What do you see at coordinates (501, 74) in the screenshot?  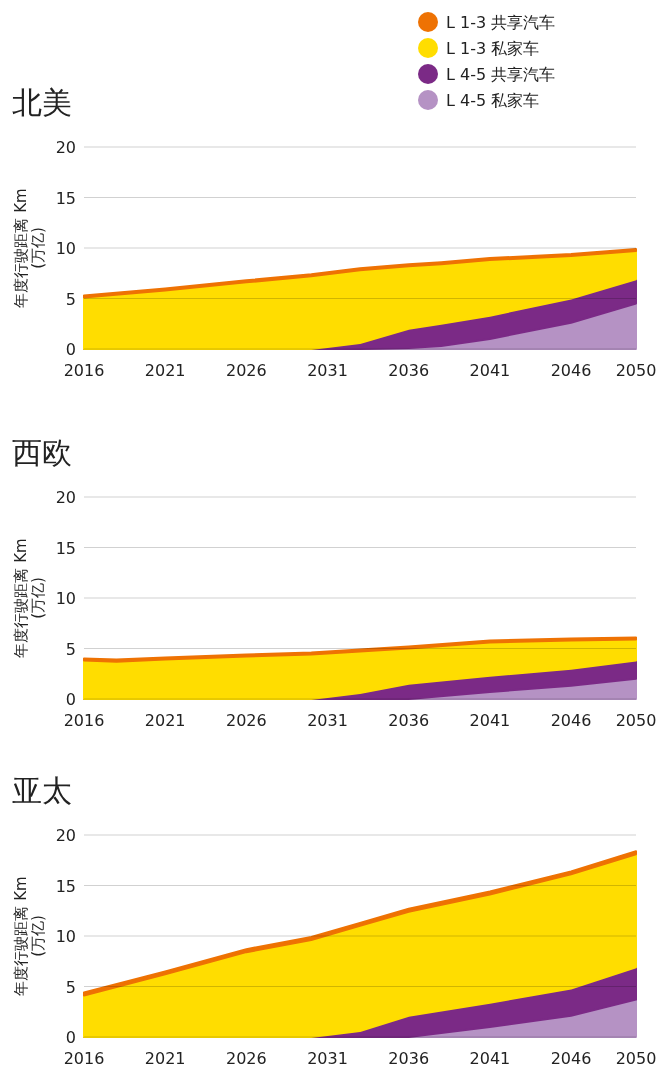 I see `legend-label: L 4-5 共享汽车` at bounding box center [501, 74].